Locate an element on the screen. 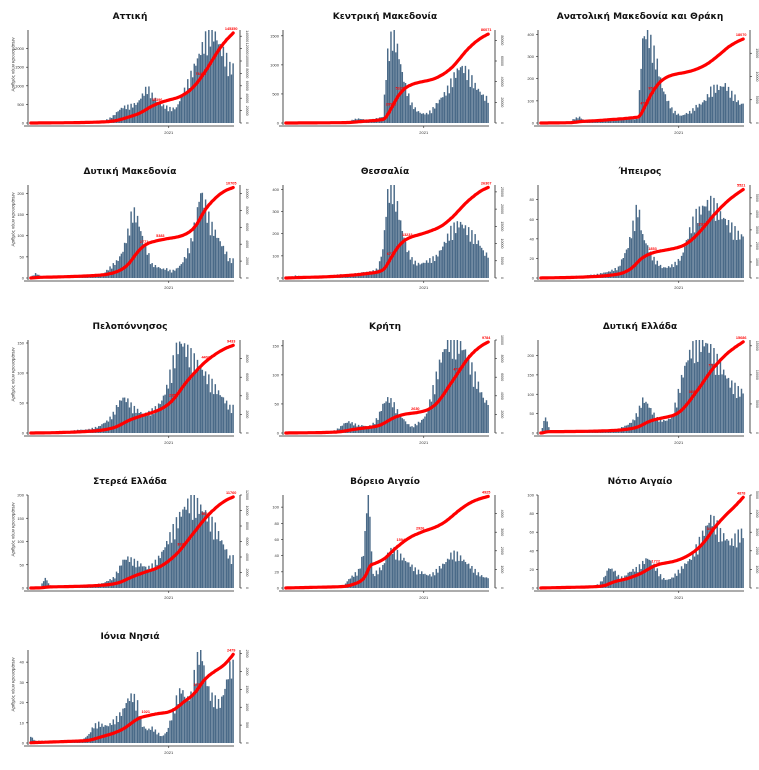 The width and height of the screenshot is (759, 770). x-tick-label: 2021 is located at coordinates (424, 597).